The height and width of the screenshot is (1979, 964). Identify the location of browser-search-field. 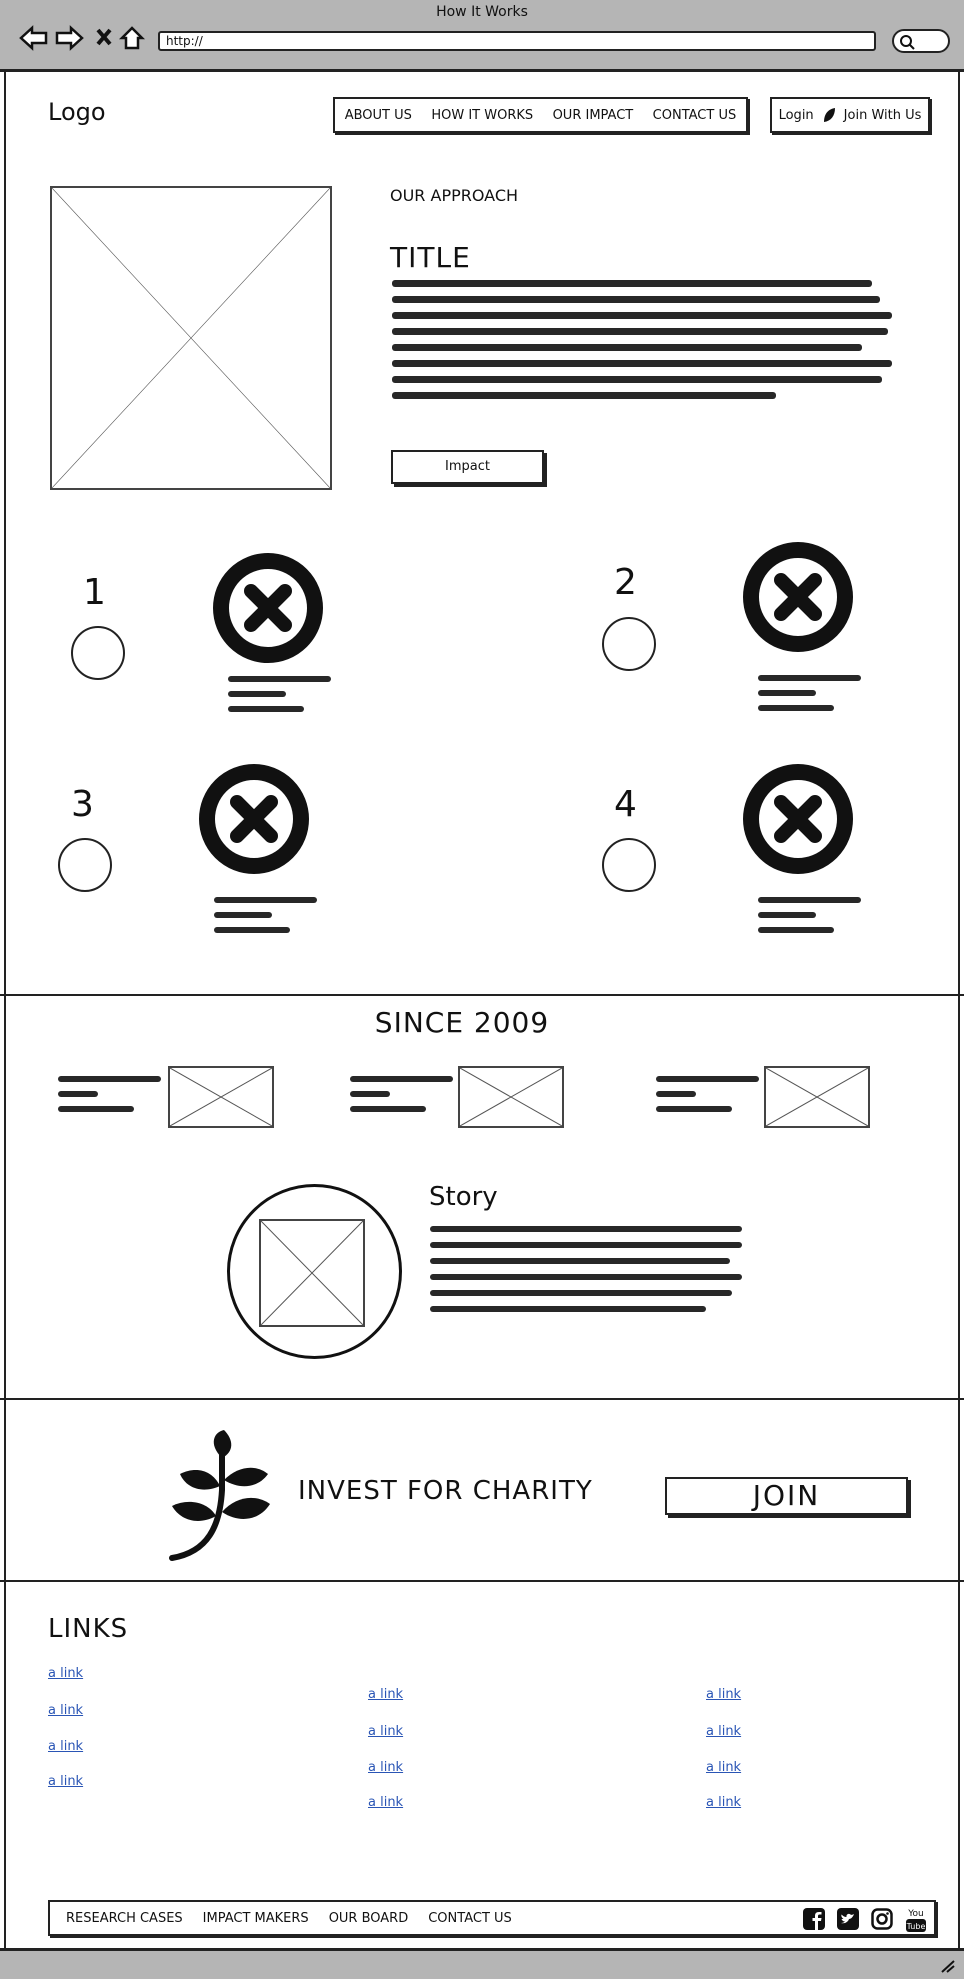
(921, 41).